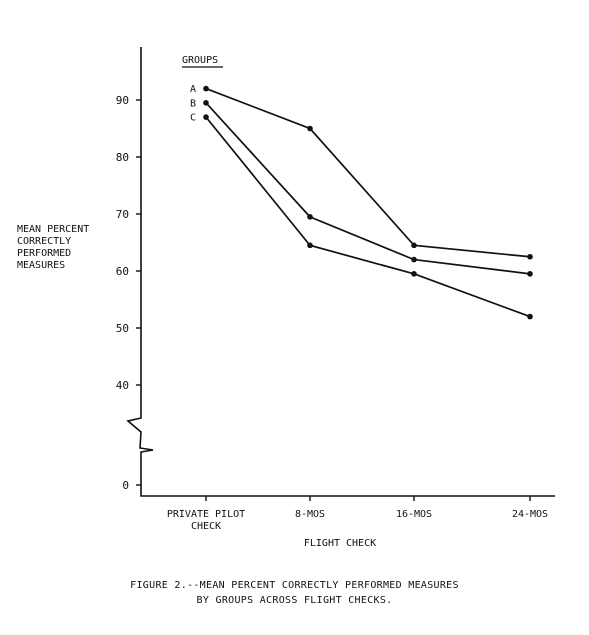 The height and width of the screenshot is (635, 589). Describe the element at coordinates (122, 157) in the screenshot. I see `y-tick-label: 80` at that location.